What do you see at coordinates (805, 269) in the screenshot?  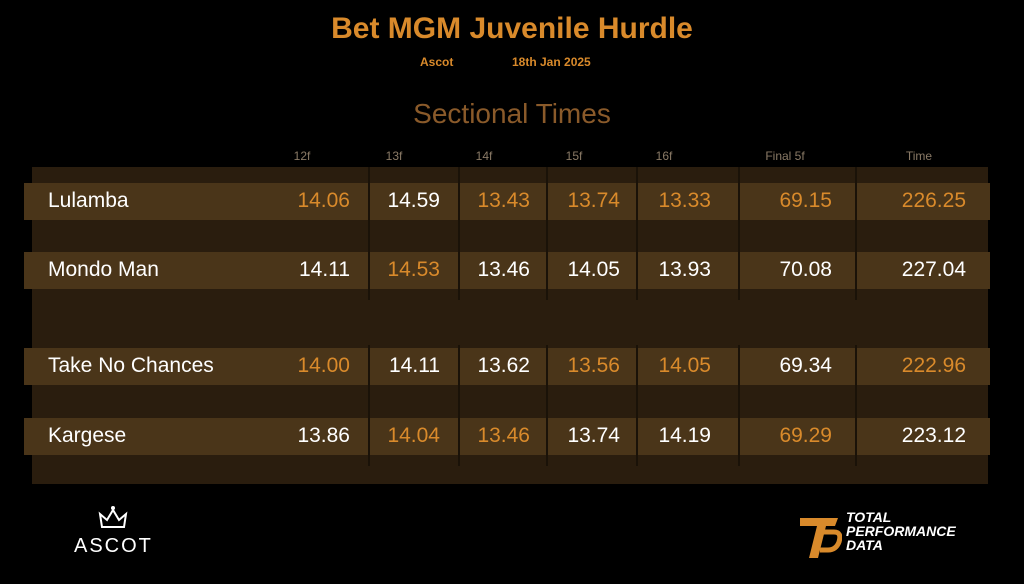 I see `cell-value: 70.08` at bounding box center [805, 269].